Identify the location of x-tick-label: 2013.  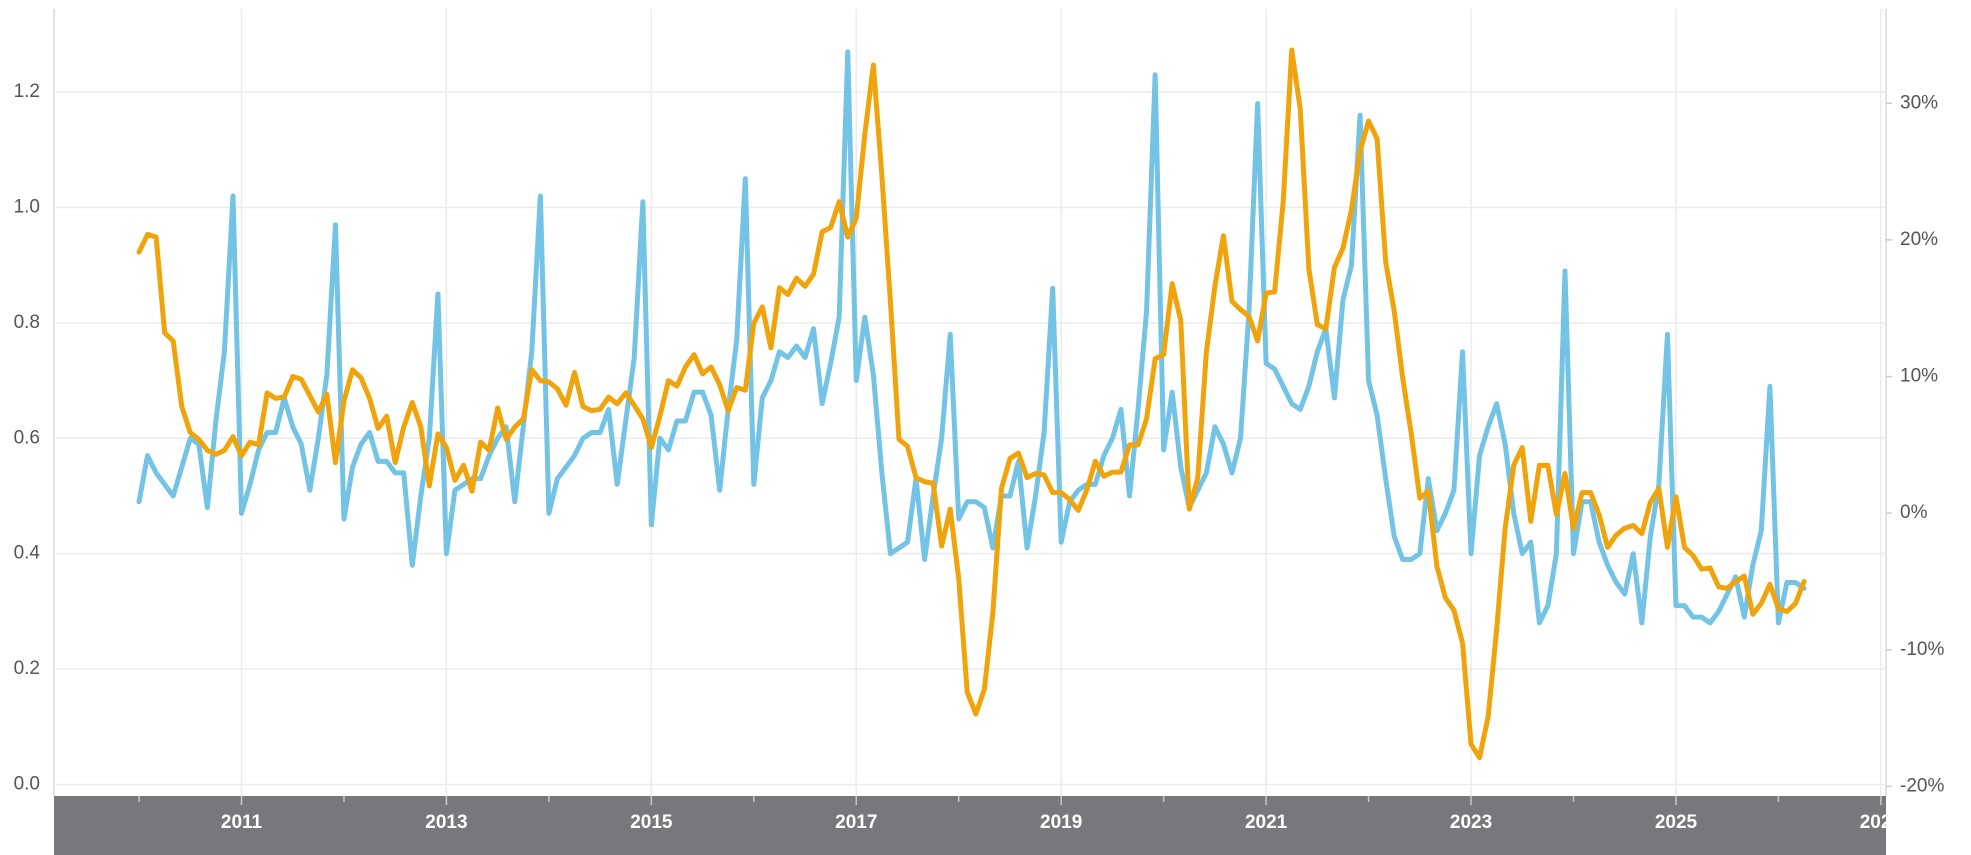
(446, 822).